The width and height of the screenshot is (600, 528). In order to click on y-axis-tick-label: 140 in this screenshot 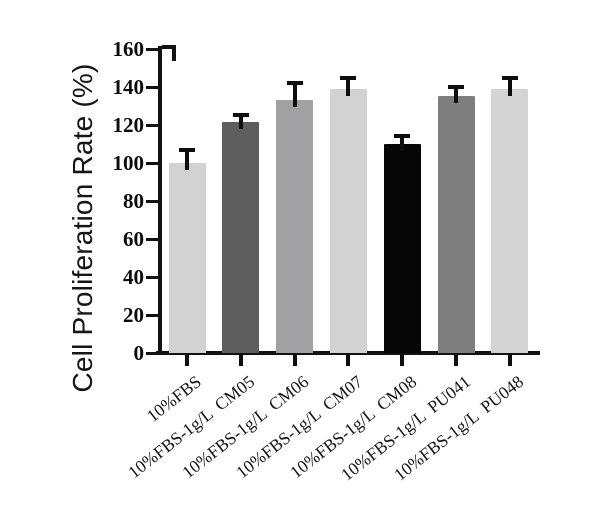, I will do `click(128, 87)`.